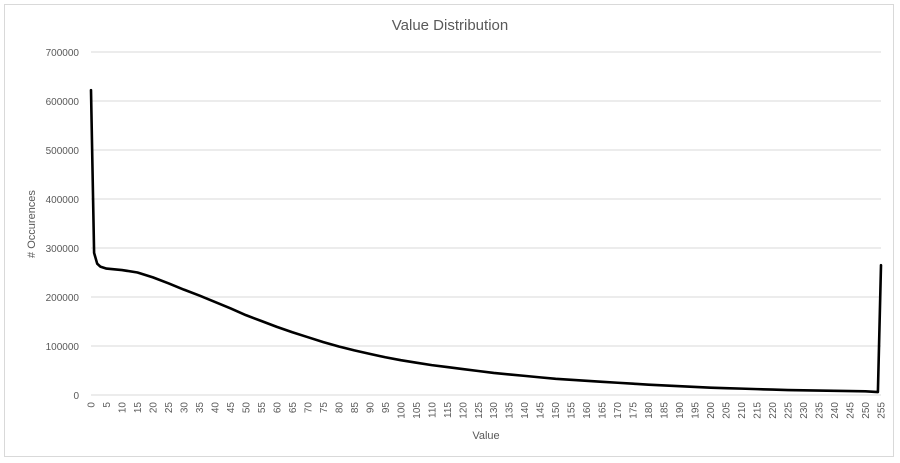 Image resolution: width=900 pixels, height=463 pixels. Describe the element at coordinates (634, 410) in the screenshot. I see `x-tick-label: 175` at that location.